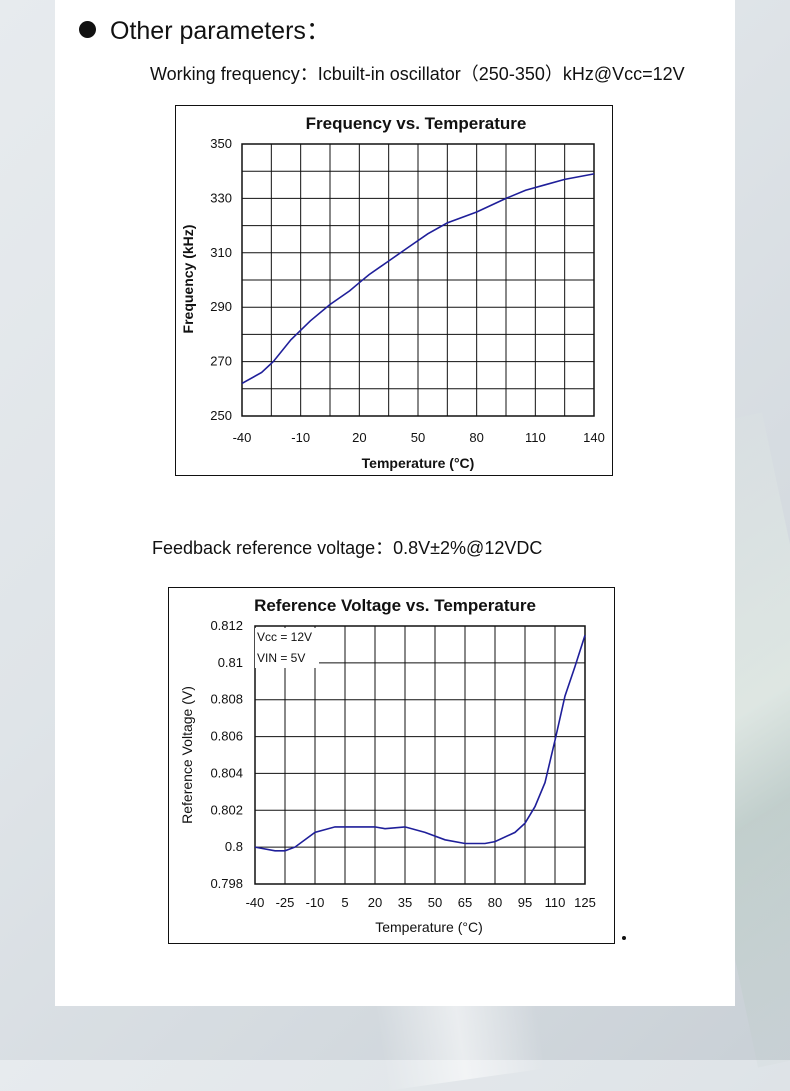 The image size is (790, 1091). Describe the element at coordinates (230, 662) in the screenshot. I see `y-tick-label: 0.81` at that location.